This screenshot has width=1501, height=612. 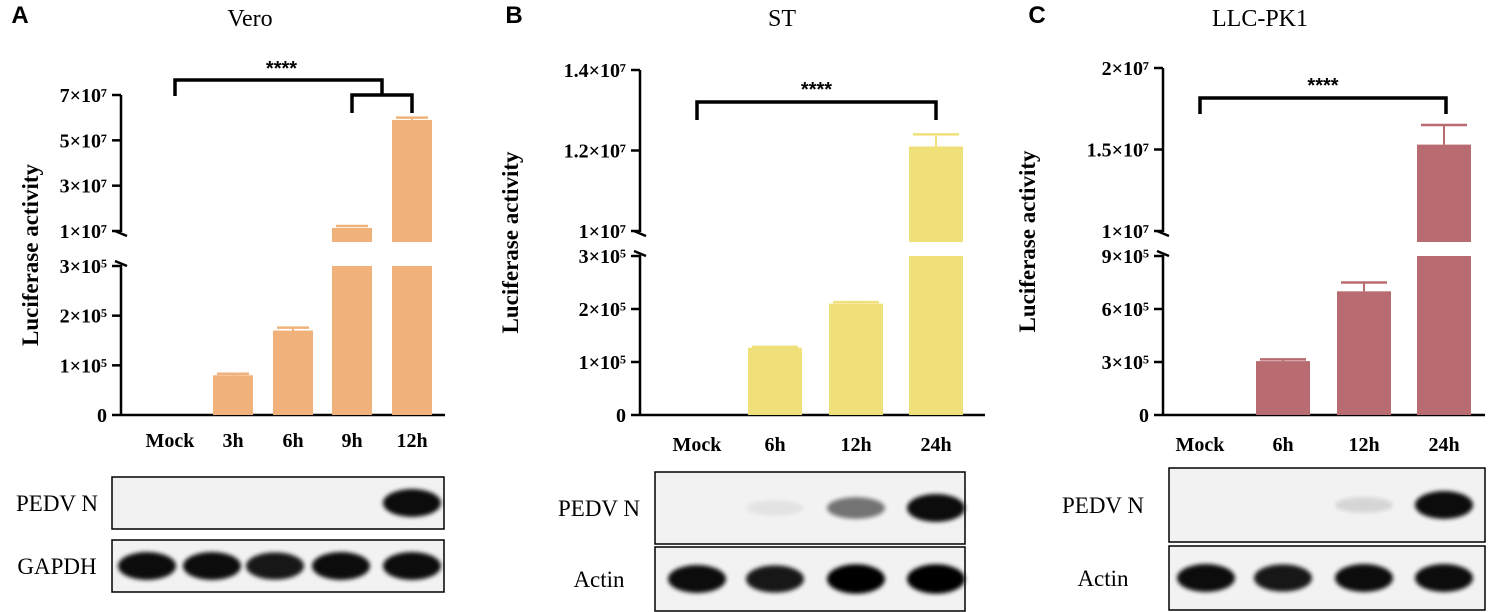 I want to click on y-tick-label: 7×10⁷, so click(x=83, y=96).